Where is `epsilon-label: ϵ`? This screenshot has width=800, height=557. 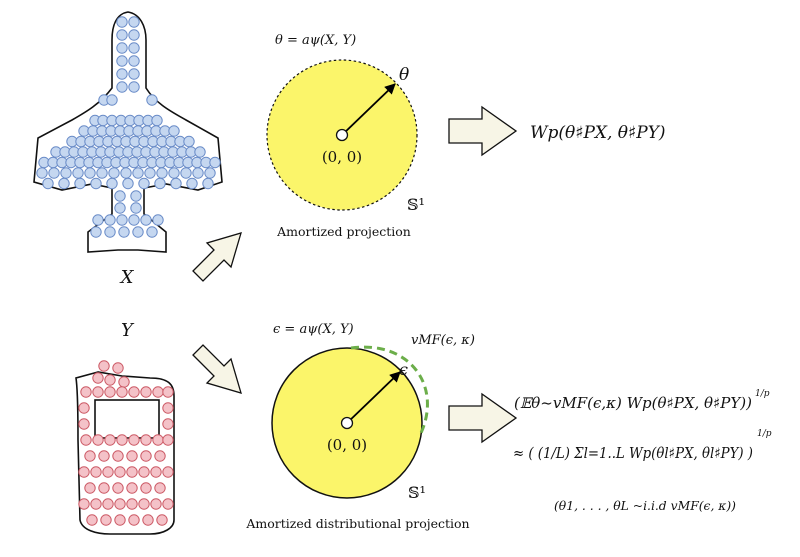 epsilon-label: ϵ is located at coordinates (403, 369).